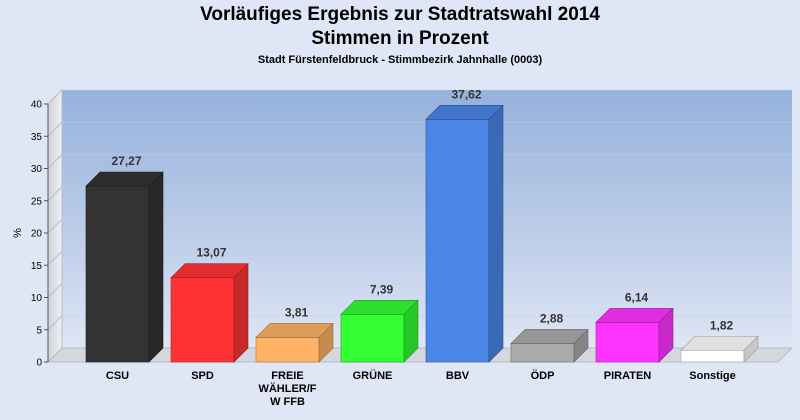 The width and height of the screenshot is (800, 420). I want to click on data-label: 37,62, so click(466, 94).